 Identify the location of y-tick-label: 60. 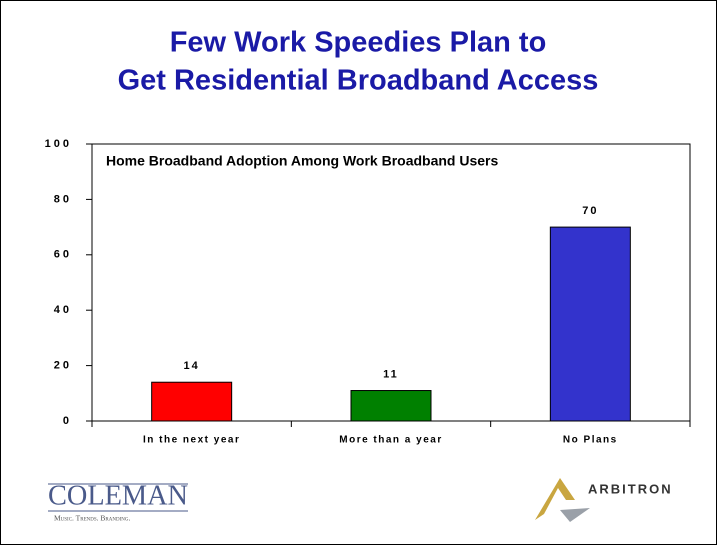
(63, 255).